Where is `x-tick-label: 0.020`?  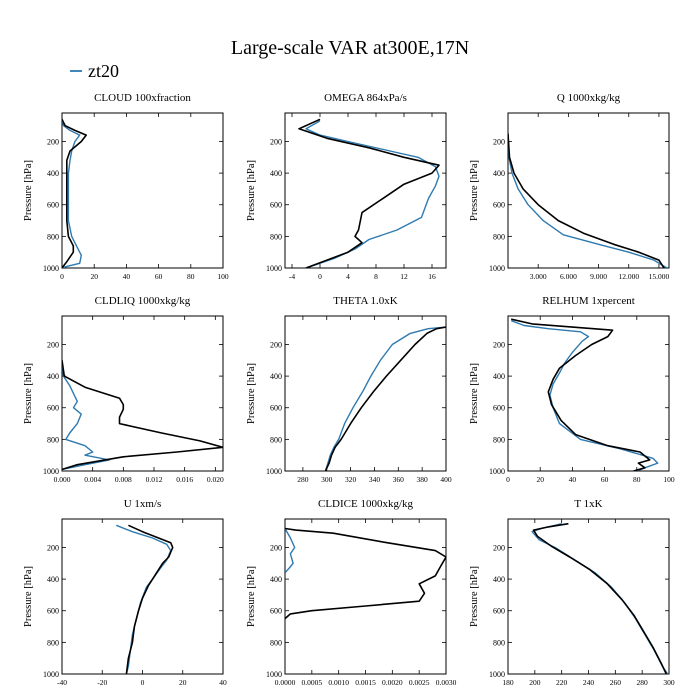 x-tick-label: 0.020 is located at coordinates (215, 479).